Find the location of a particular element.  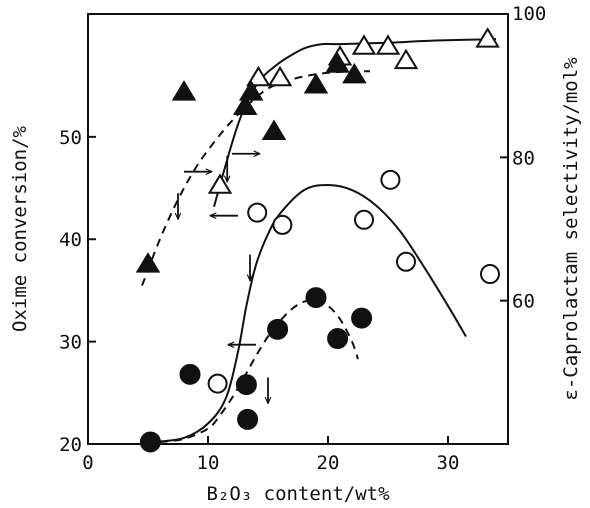

x-tick-label-0: 0 is located at coordinates (87, 463).